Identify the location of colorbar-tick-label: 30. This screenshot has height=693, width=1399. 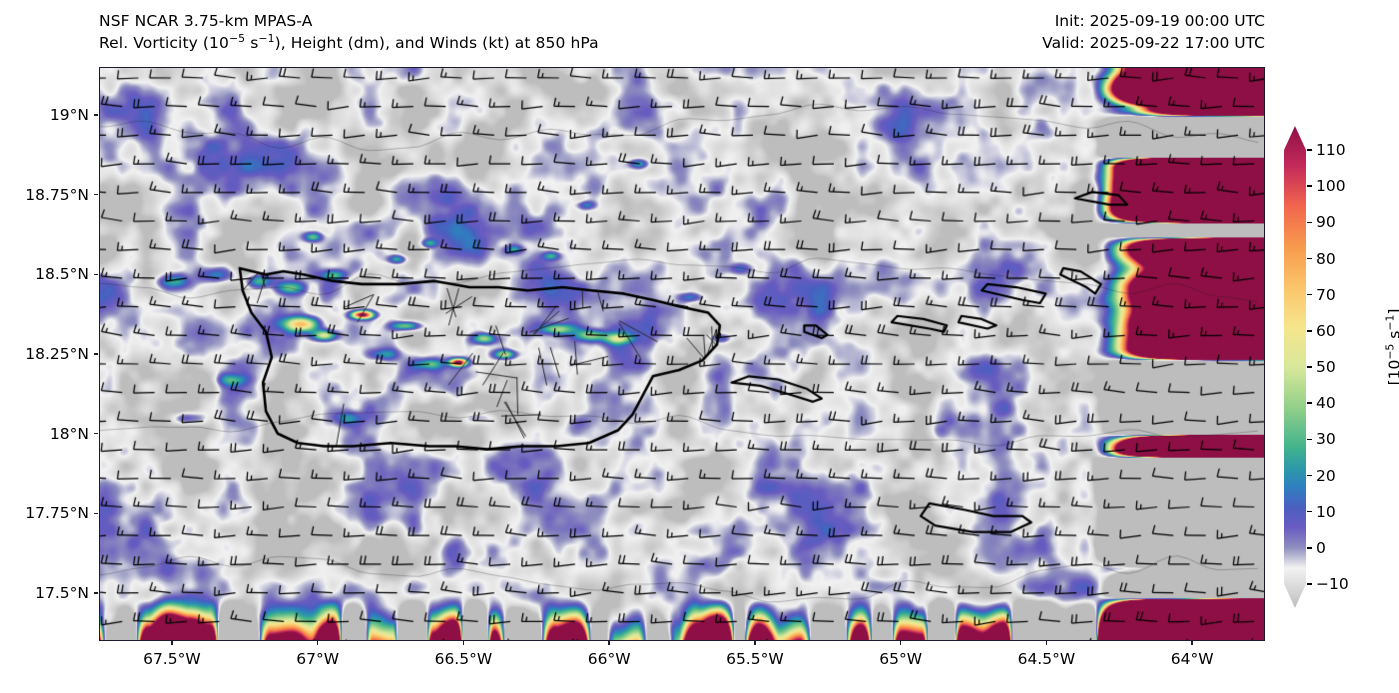
(1326, 439).